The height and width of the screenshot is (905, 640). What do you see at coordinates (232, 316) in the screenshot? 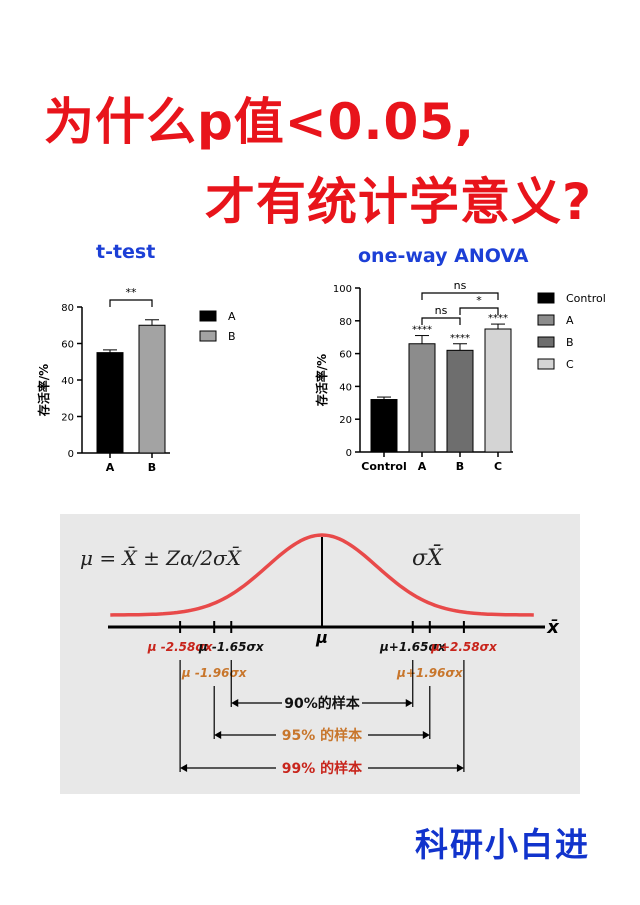
I see `ttest-legend-label: A` at bounding box center [232, 316].